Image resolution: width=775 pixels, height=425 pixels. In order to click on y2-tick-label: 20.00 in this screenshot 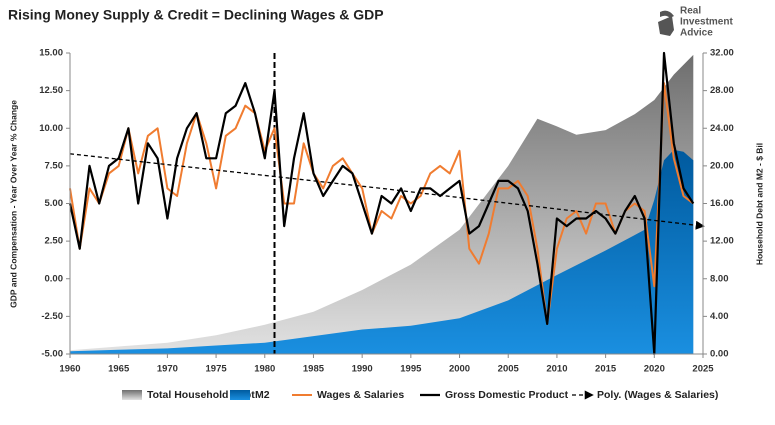, I will do `click(722, 165)`.